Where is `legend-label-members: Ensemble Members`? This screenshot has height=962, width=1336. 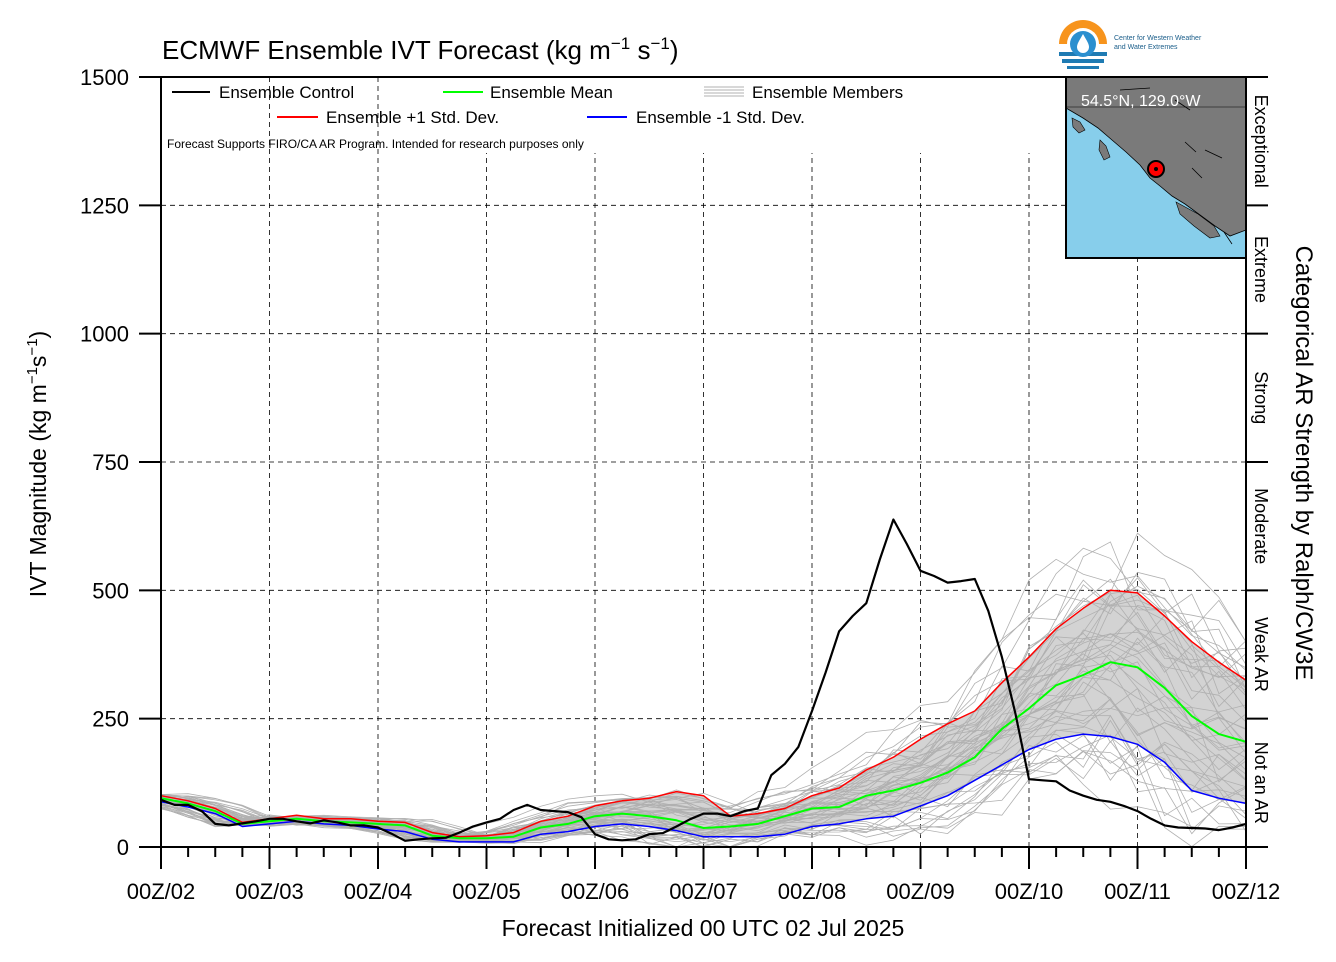
legend-label-members: Ensemble Members is located at coordinates (827, 92).